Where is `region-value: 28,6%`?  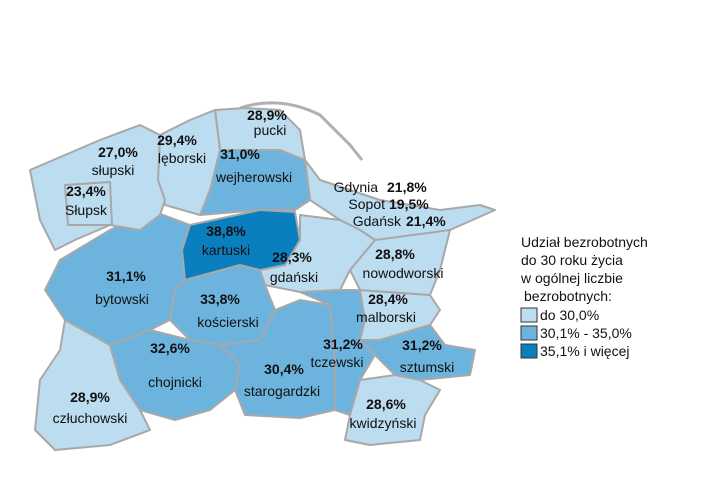 region-value: 28,6% is located at coordinates (386, 404).